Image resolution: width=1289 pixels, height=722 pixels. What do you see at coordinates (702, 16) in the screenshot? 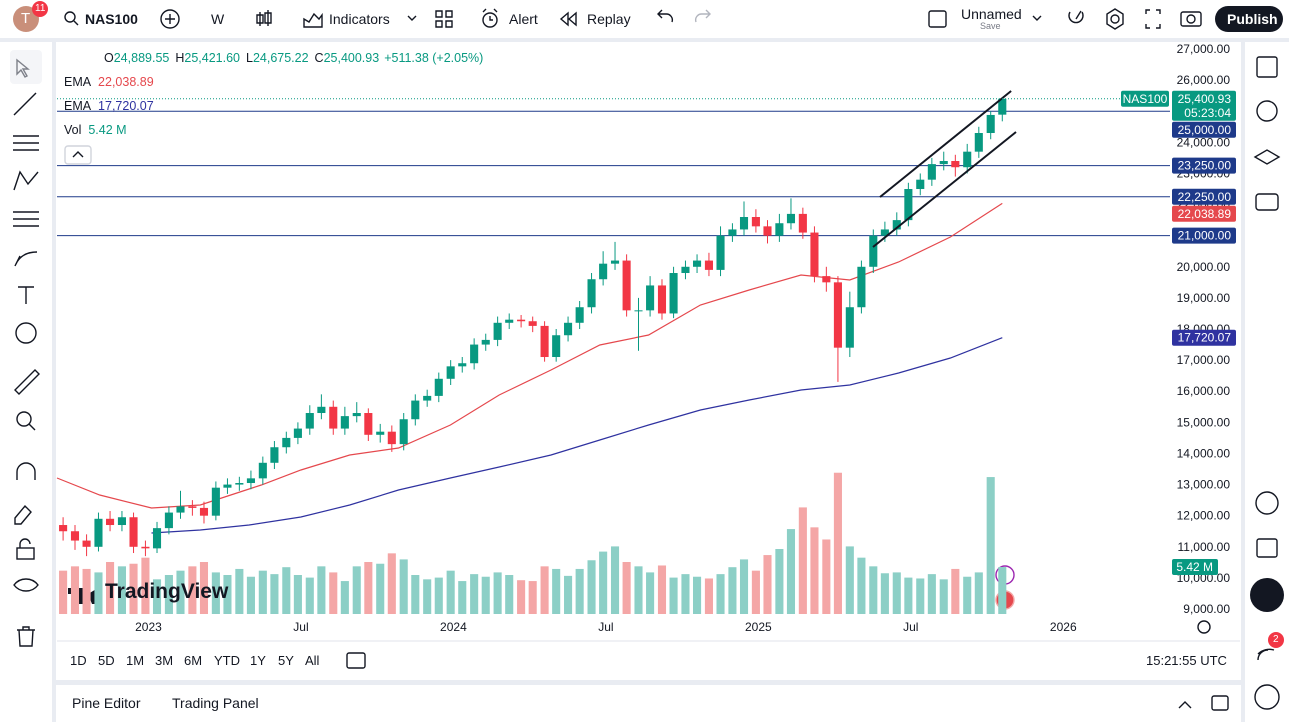
I see `redo-icon` at bounding box center [702, 16].